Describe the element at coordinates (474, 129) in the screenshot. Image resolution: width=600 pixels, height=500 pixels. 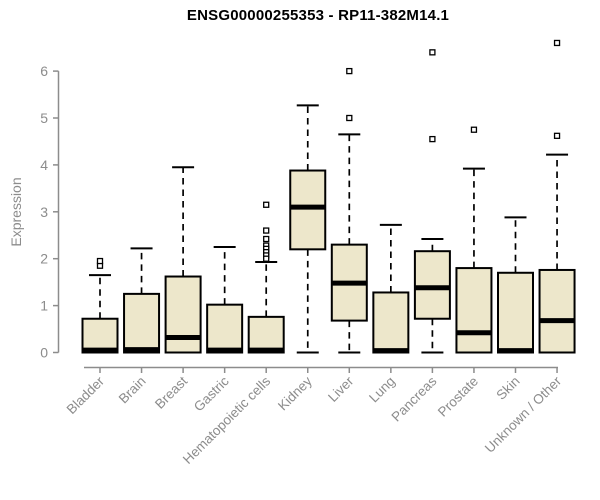
I see `outlier-point-prostate` at that location.